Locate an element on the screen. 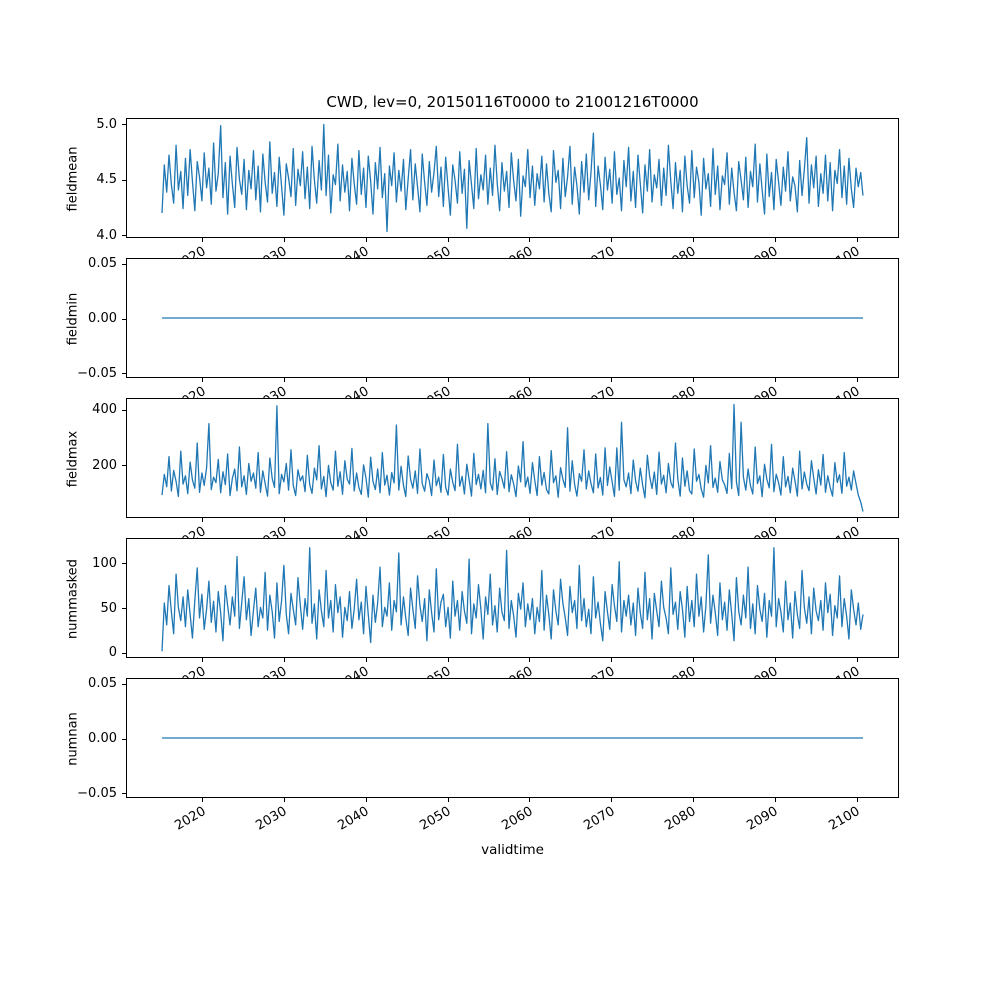 The width and height of the screenshot is (1000, 1000). nummasked-line is located at coordinates (512, 599).